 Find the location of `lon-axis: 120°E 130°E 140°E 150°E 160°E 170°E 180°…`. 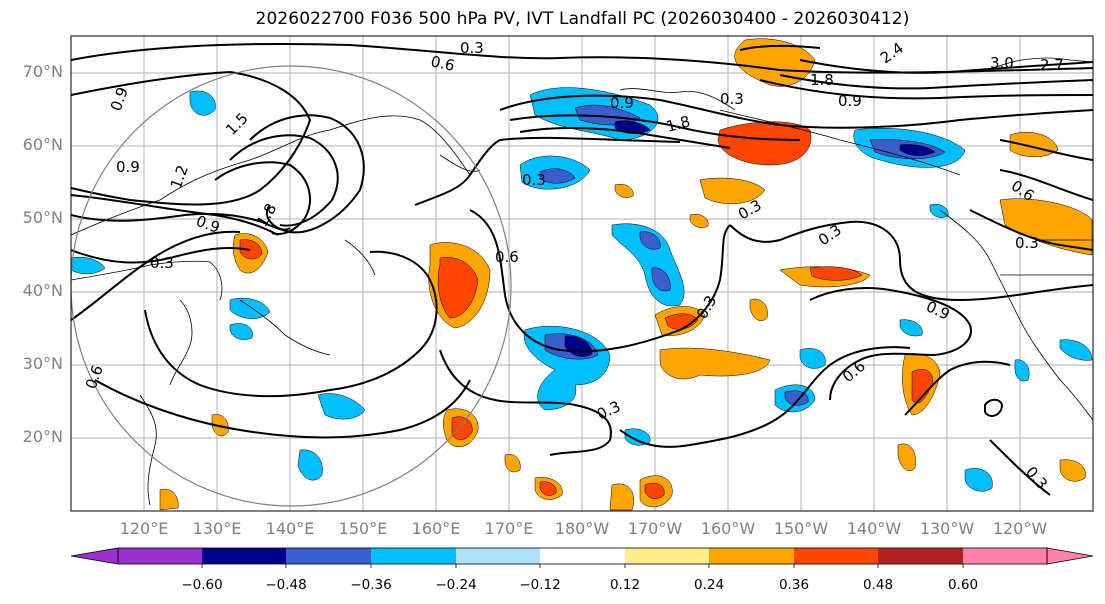

lon-axis: 120°E 130°E 140°E 150°E 160°E 170°E 180°… is located at coordinates (584, 528).